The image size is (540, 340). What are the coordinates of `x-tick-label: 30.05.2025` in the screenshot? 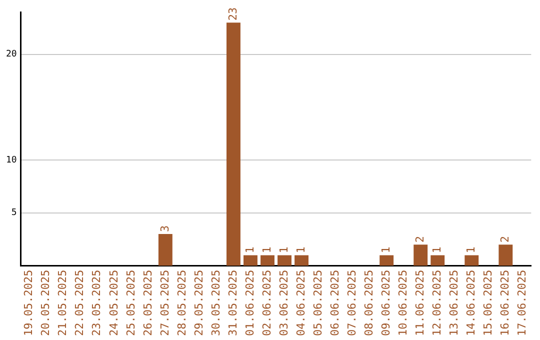 It's located at (215, 303).